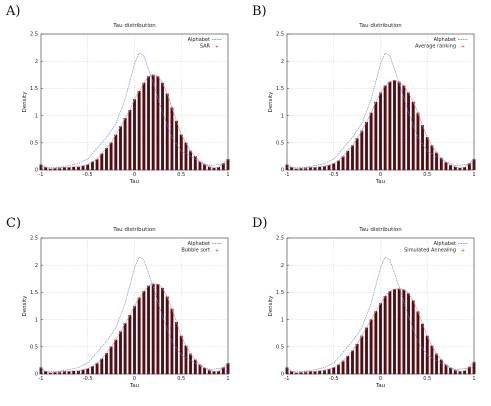 Image resolution: width=491 pixels, height=406 pixels. I want to click on x-tick-label: 0, so click(134, 175).